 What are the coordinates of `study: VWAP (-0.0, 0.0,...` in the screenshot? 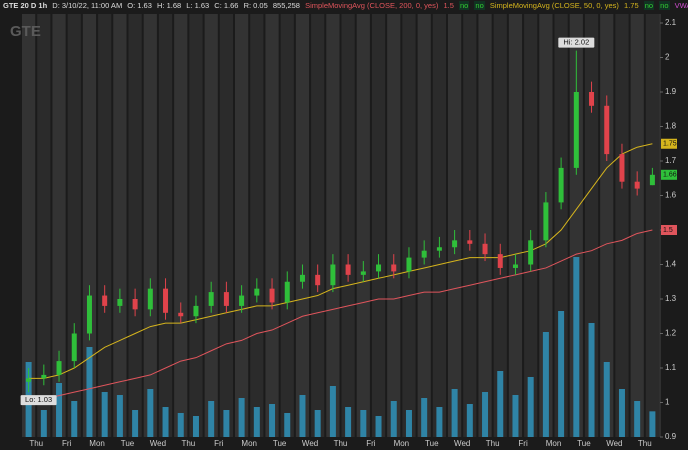 It's located at (681, 5).